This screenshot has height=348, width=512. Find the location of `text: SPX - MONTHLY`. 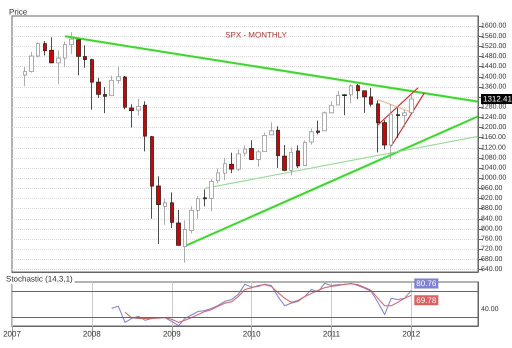

text: SPX - MONTHLY is located at coordinates (256, 35).